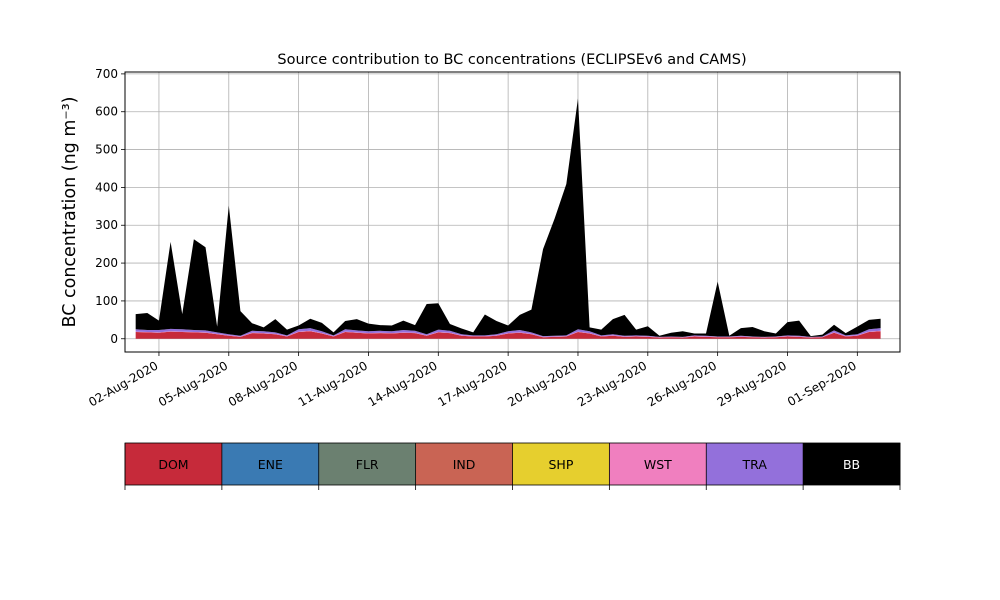 This screenshot has height=600, width=1000. I want to click on legend-label-bb: BB, so click(851, 464).